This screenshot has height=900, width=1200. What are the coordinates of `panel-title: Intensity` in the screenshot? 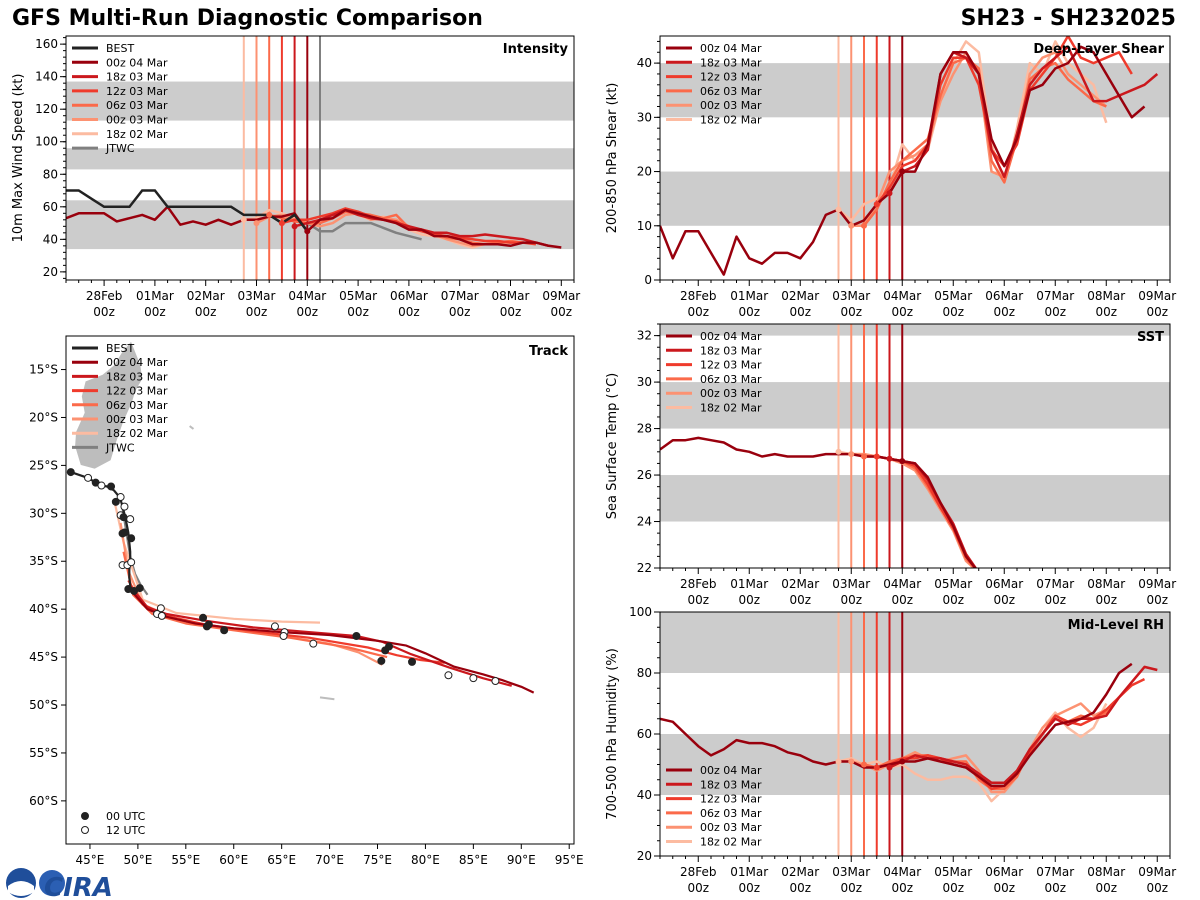 It's located at (536, 49).